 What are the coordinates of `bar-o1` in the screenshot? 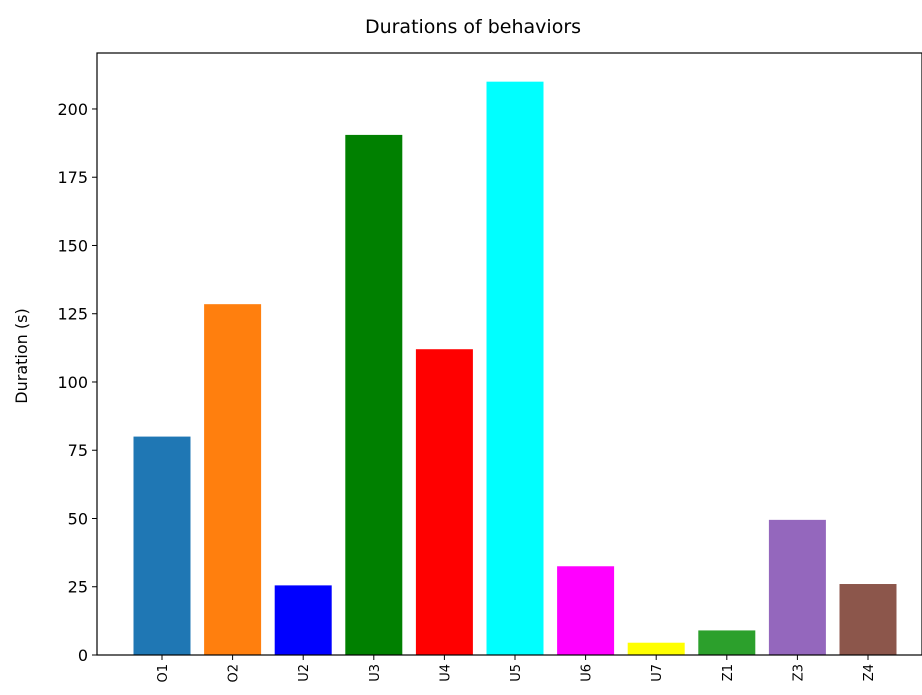 It's located at (162, 545).